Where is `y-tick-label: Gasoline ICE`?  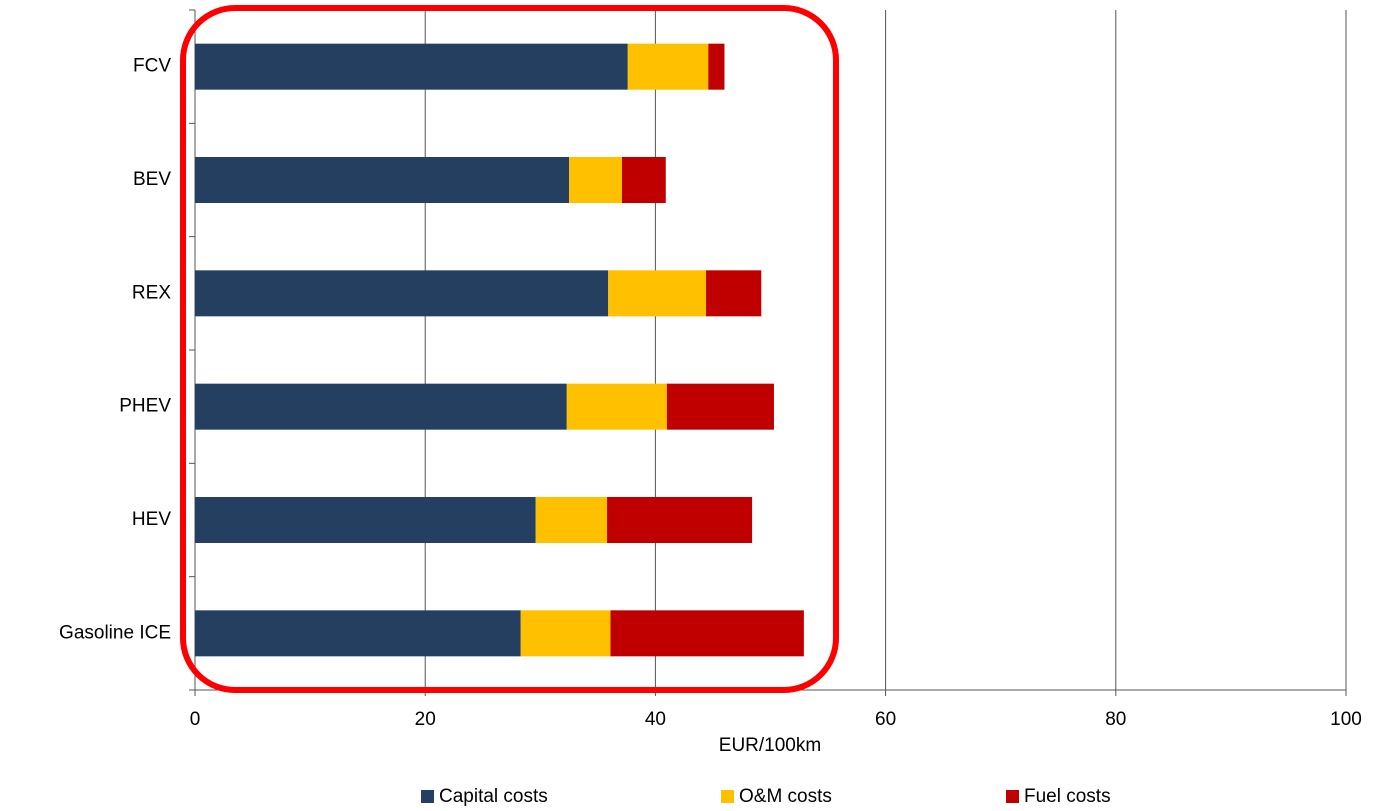 y-tick-label: Gasoline ICE is located at coordinates (115, 632).